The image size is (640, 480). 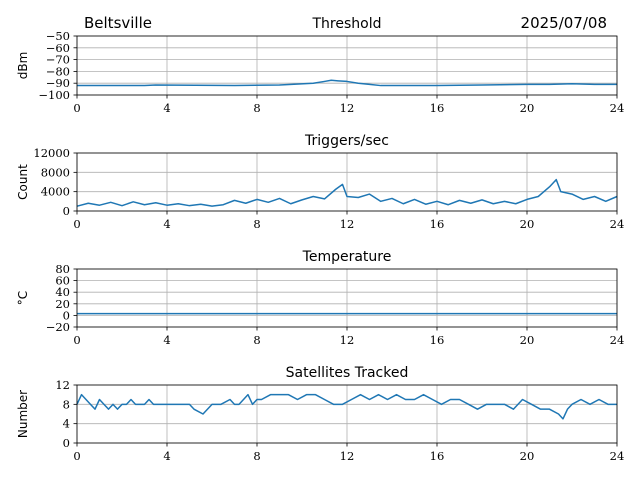 I want to click on date-label: 2025/07/08, so click(x=564, y=23).